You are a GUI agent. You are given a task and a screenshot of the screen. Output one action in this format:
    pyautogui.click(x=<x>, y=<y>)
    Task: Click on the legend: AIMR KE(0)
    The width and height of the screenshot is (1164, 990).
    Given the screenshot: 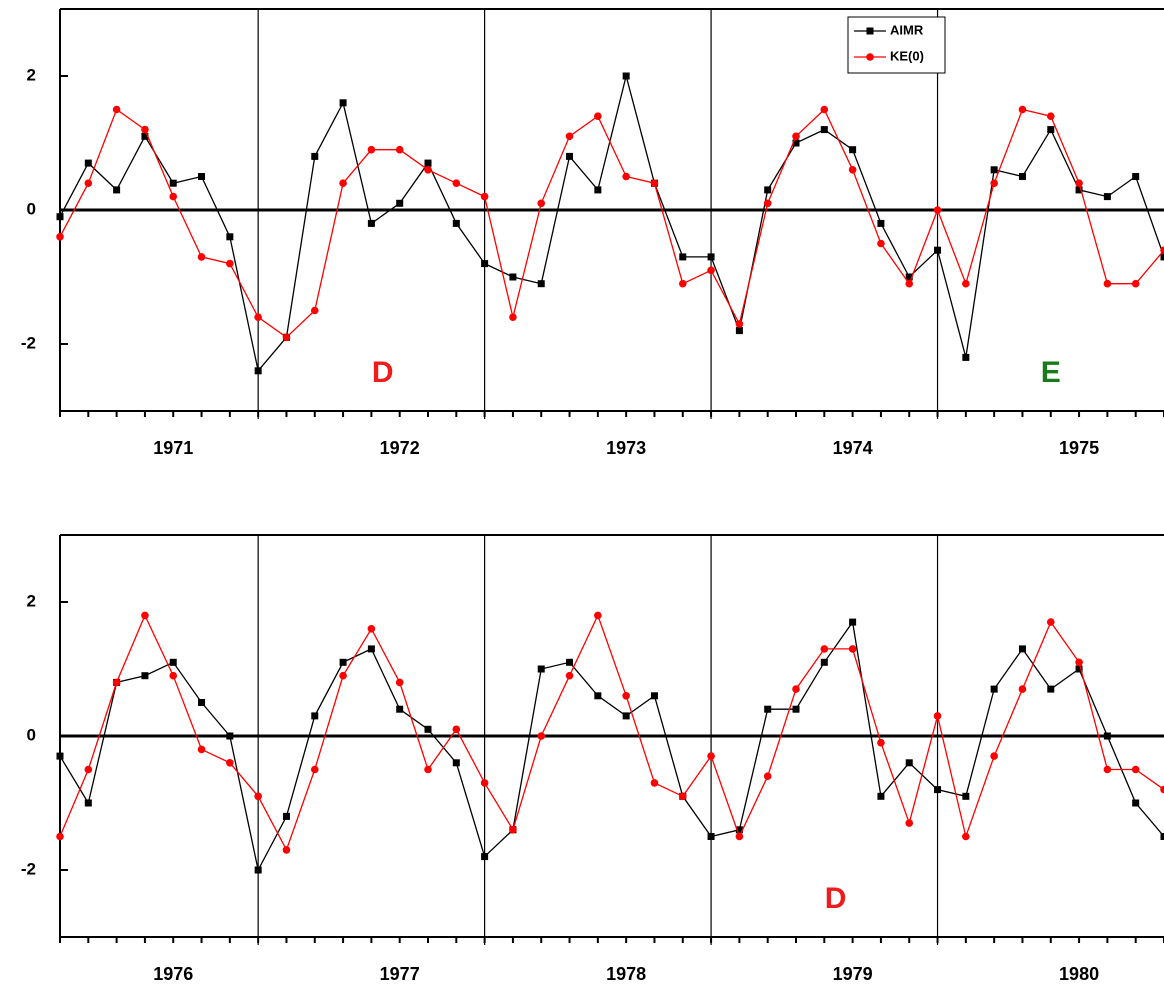 What is the action you would take?
    pyautogui.click(x=896, y=45)
    